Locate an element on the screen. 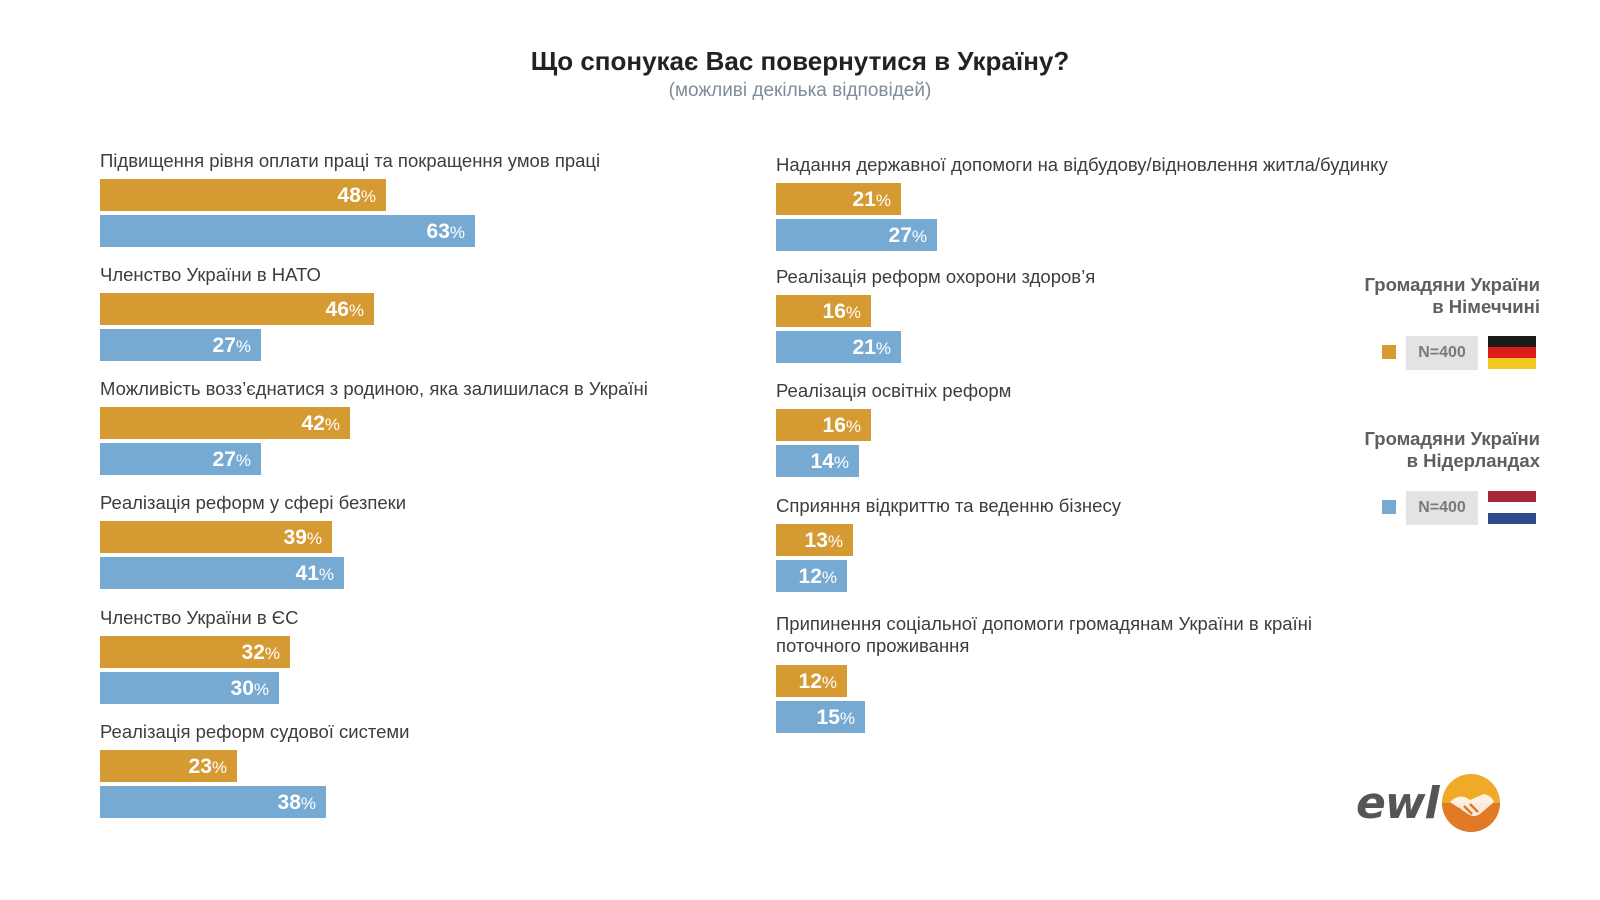  legend-title-germany: Громадяни України в Німеччині is located at coordinates (1453, 296).